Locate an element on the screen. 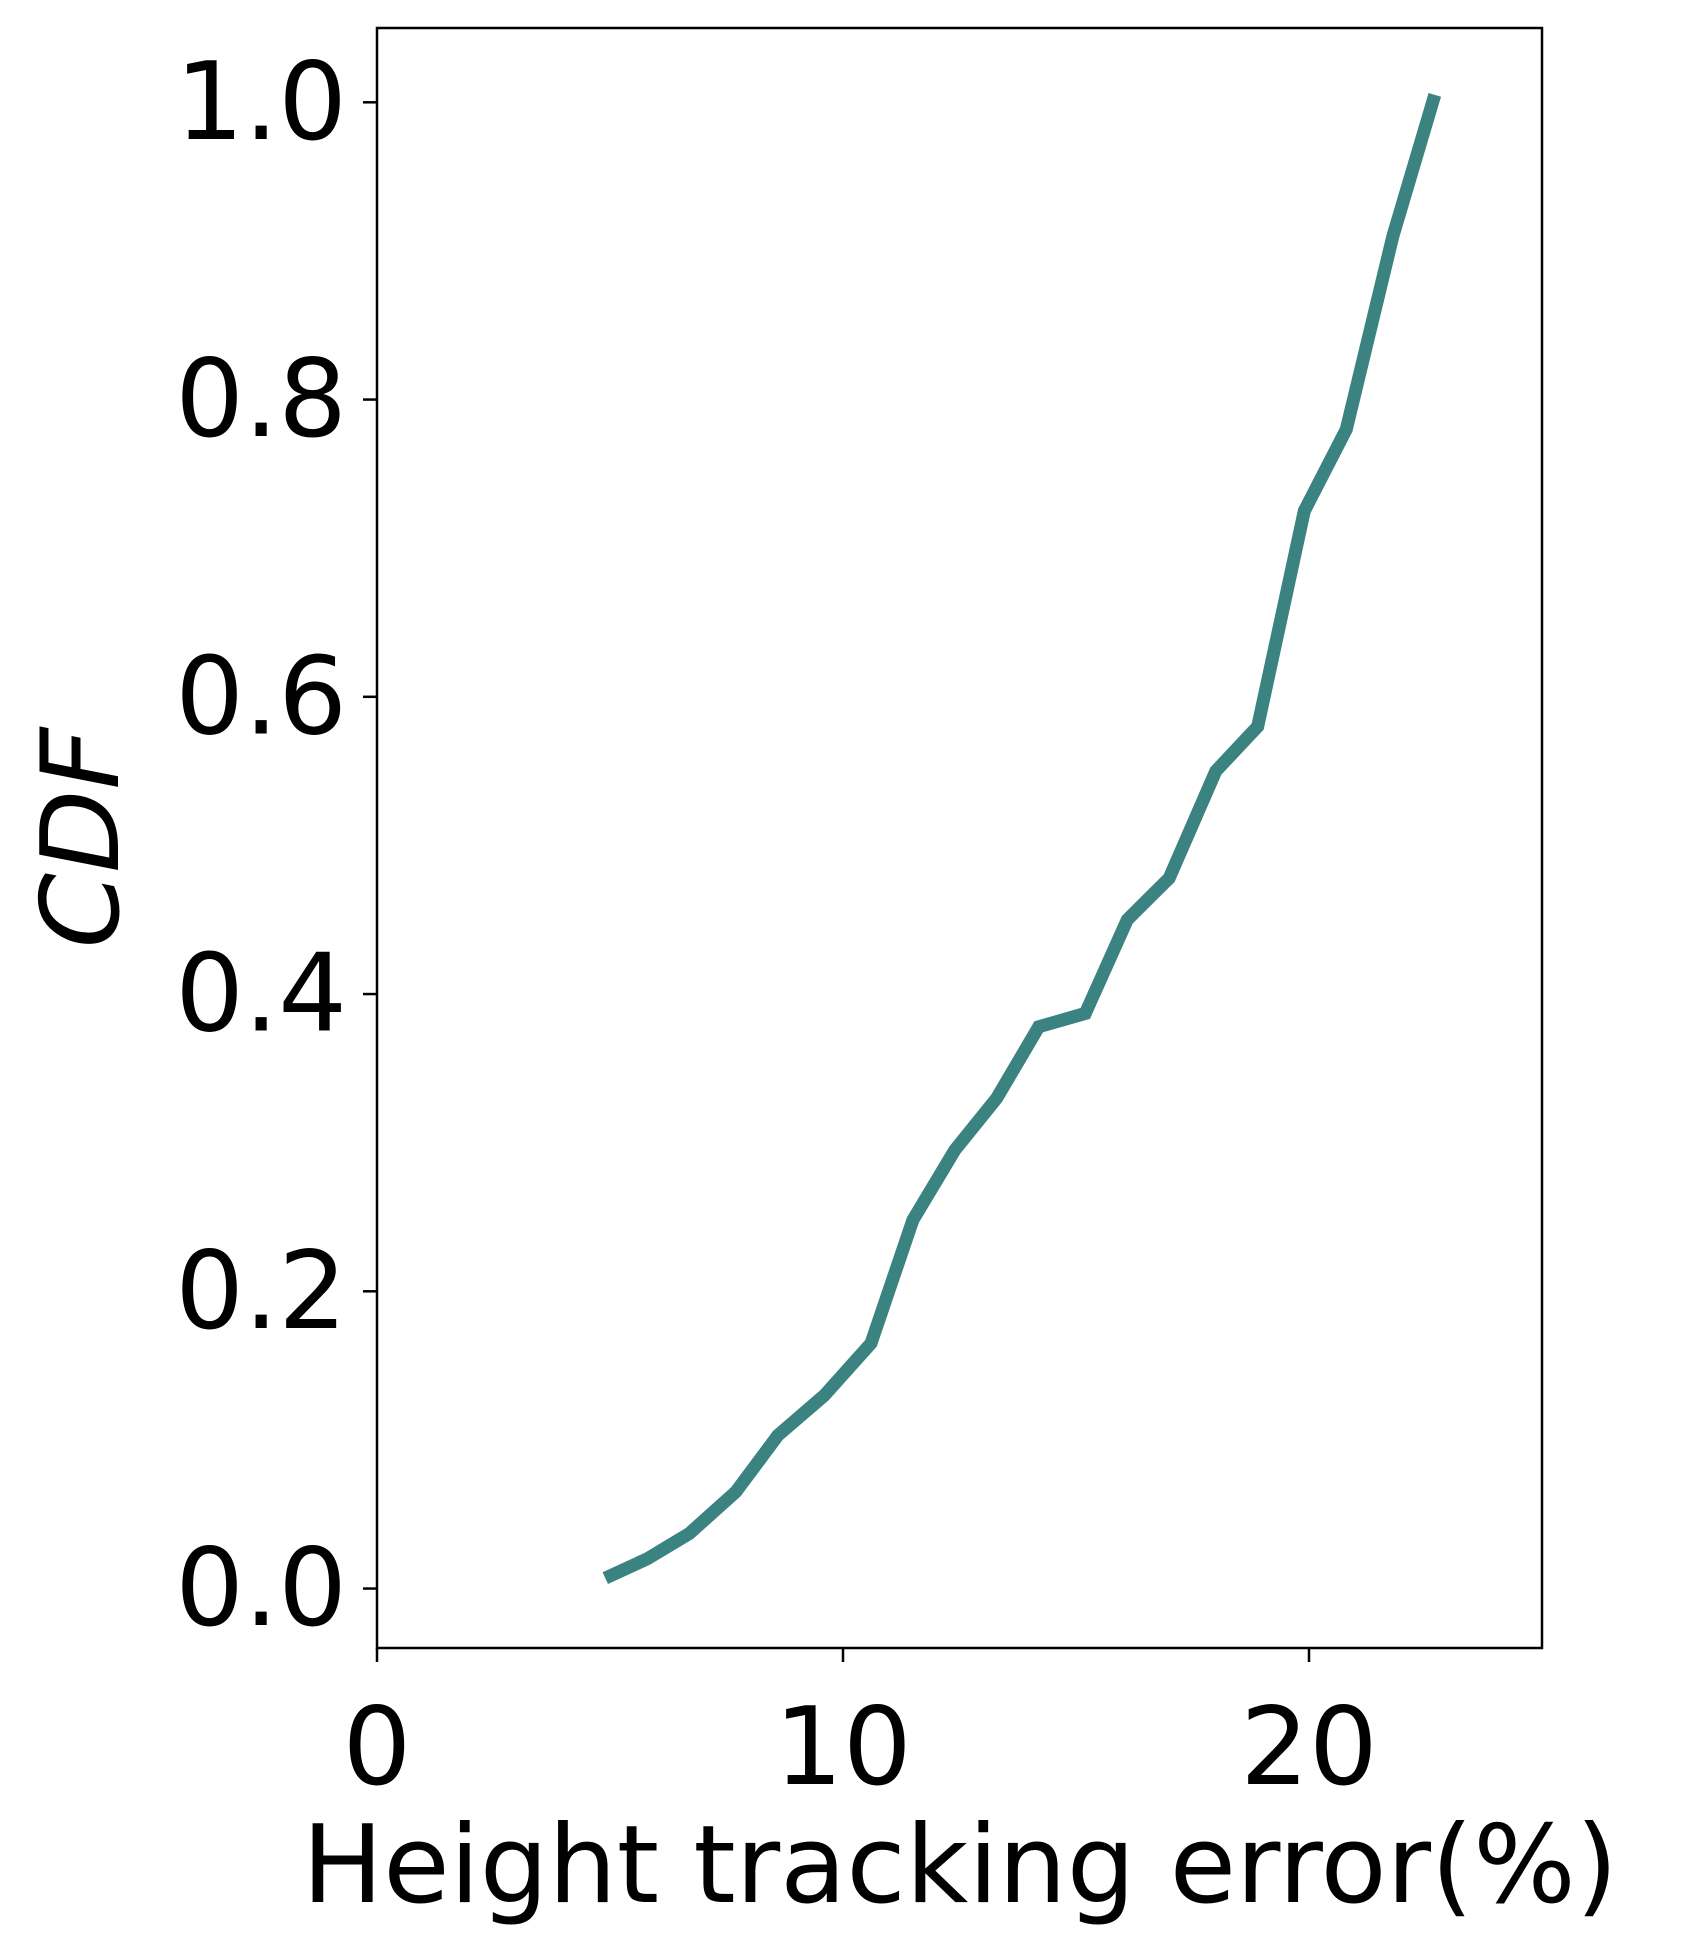 This screenshot has height=1956, width=1696. y-tick-label: 0.2 is located at coordinates (261, 1291).